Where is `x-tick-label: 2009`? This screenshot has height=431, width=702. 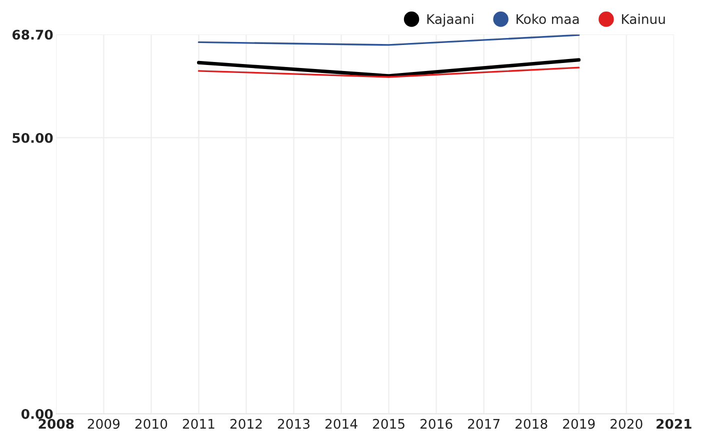 x-tick-label: 2009 is located at coordinates (104, 423).